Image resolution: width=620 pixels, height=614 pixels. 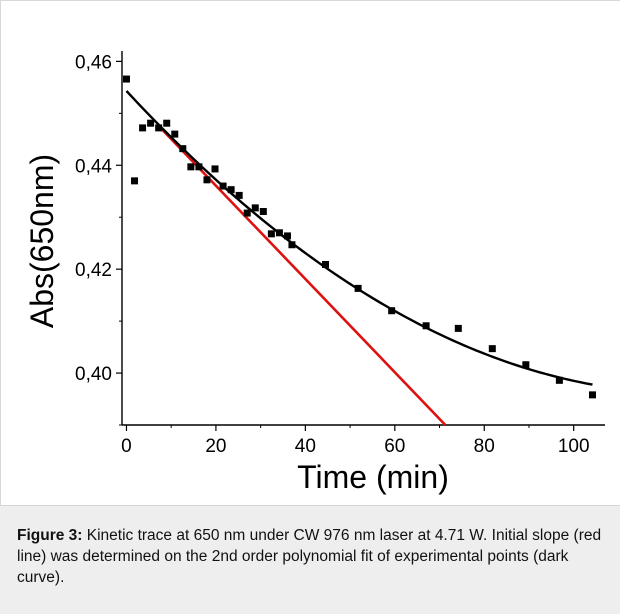 What do you see at coordinates (42, 241) in the screenshot?
I see `y-axis-title: Abs(650nm)` at bounding box center [42, 241].